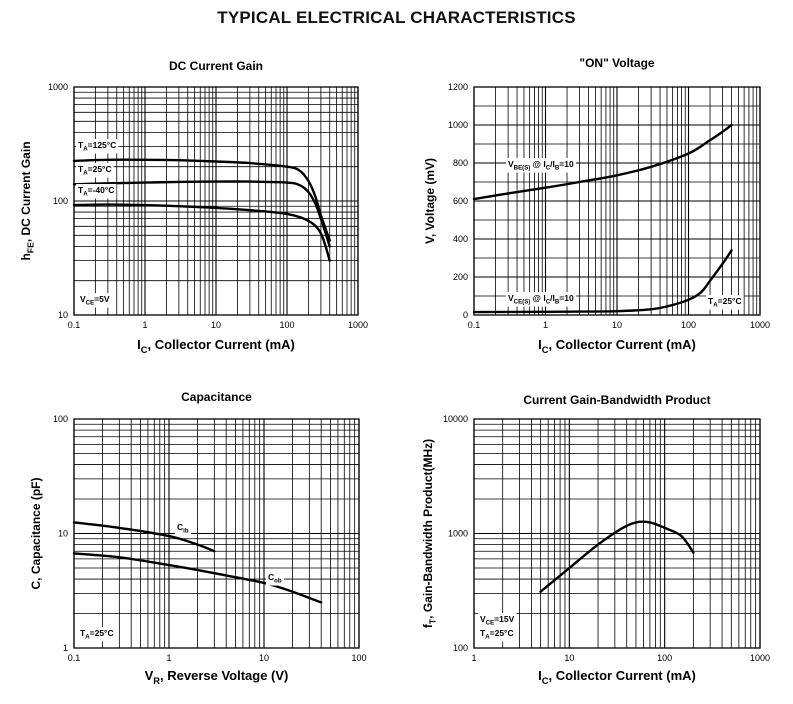 The width and height of the screenshot is (793, 704). I want to click on series-line-cib, so click(144, 537).